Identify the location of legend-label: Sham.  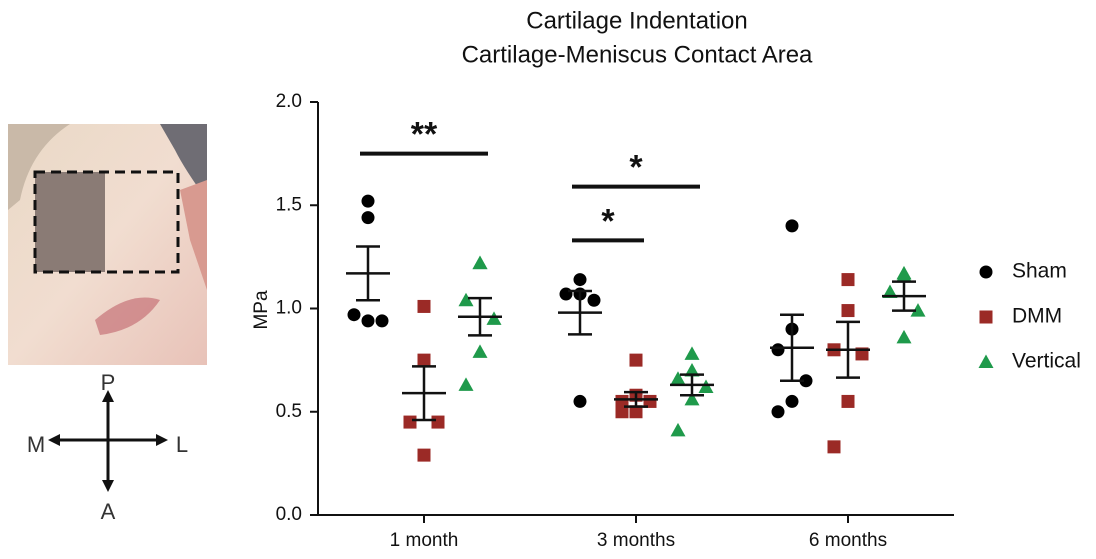
(1039, 271).